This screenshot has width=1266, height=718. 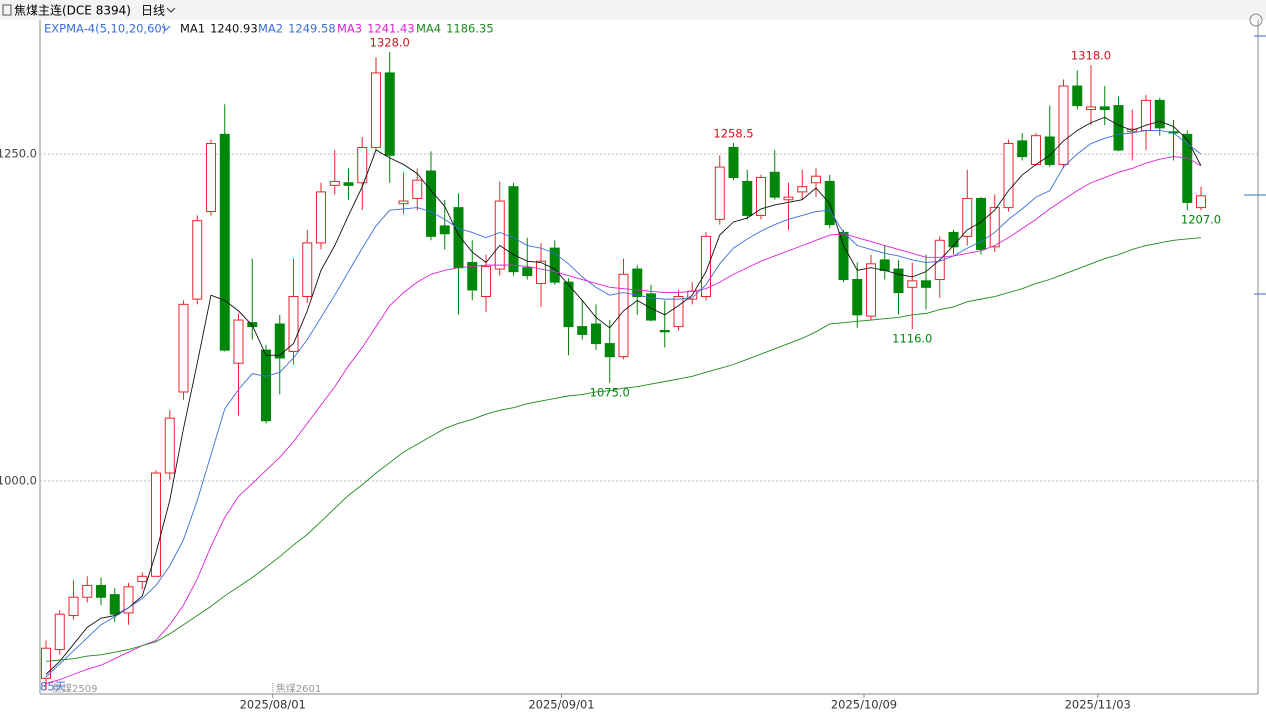 I want to click on legend-value: 1186.35, so click(x=470, y=29).